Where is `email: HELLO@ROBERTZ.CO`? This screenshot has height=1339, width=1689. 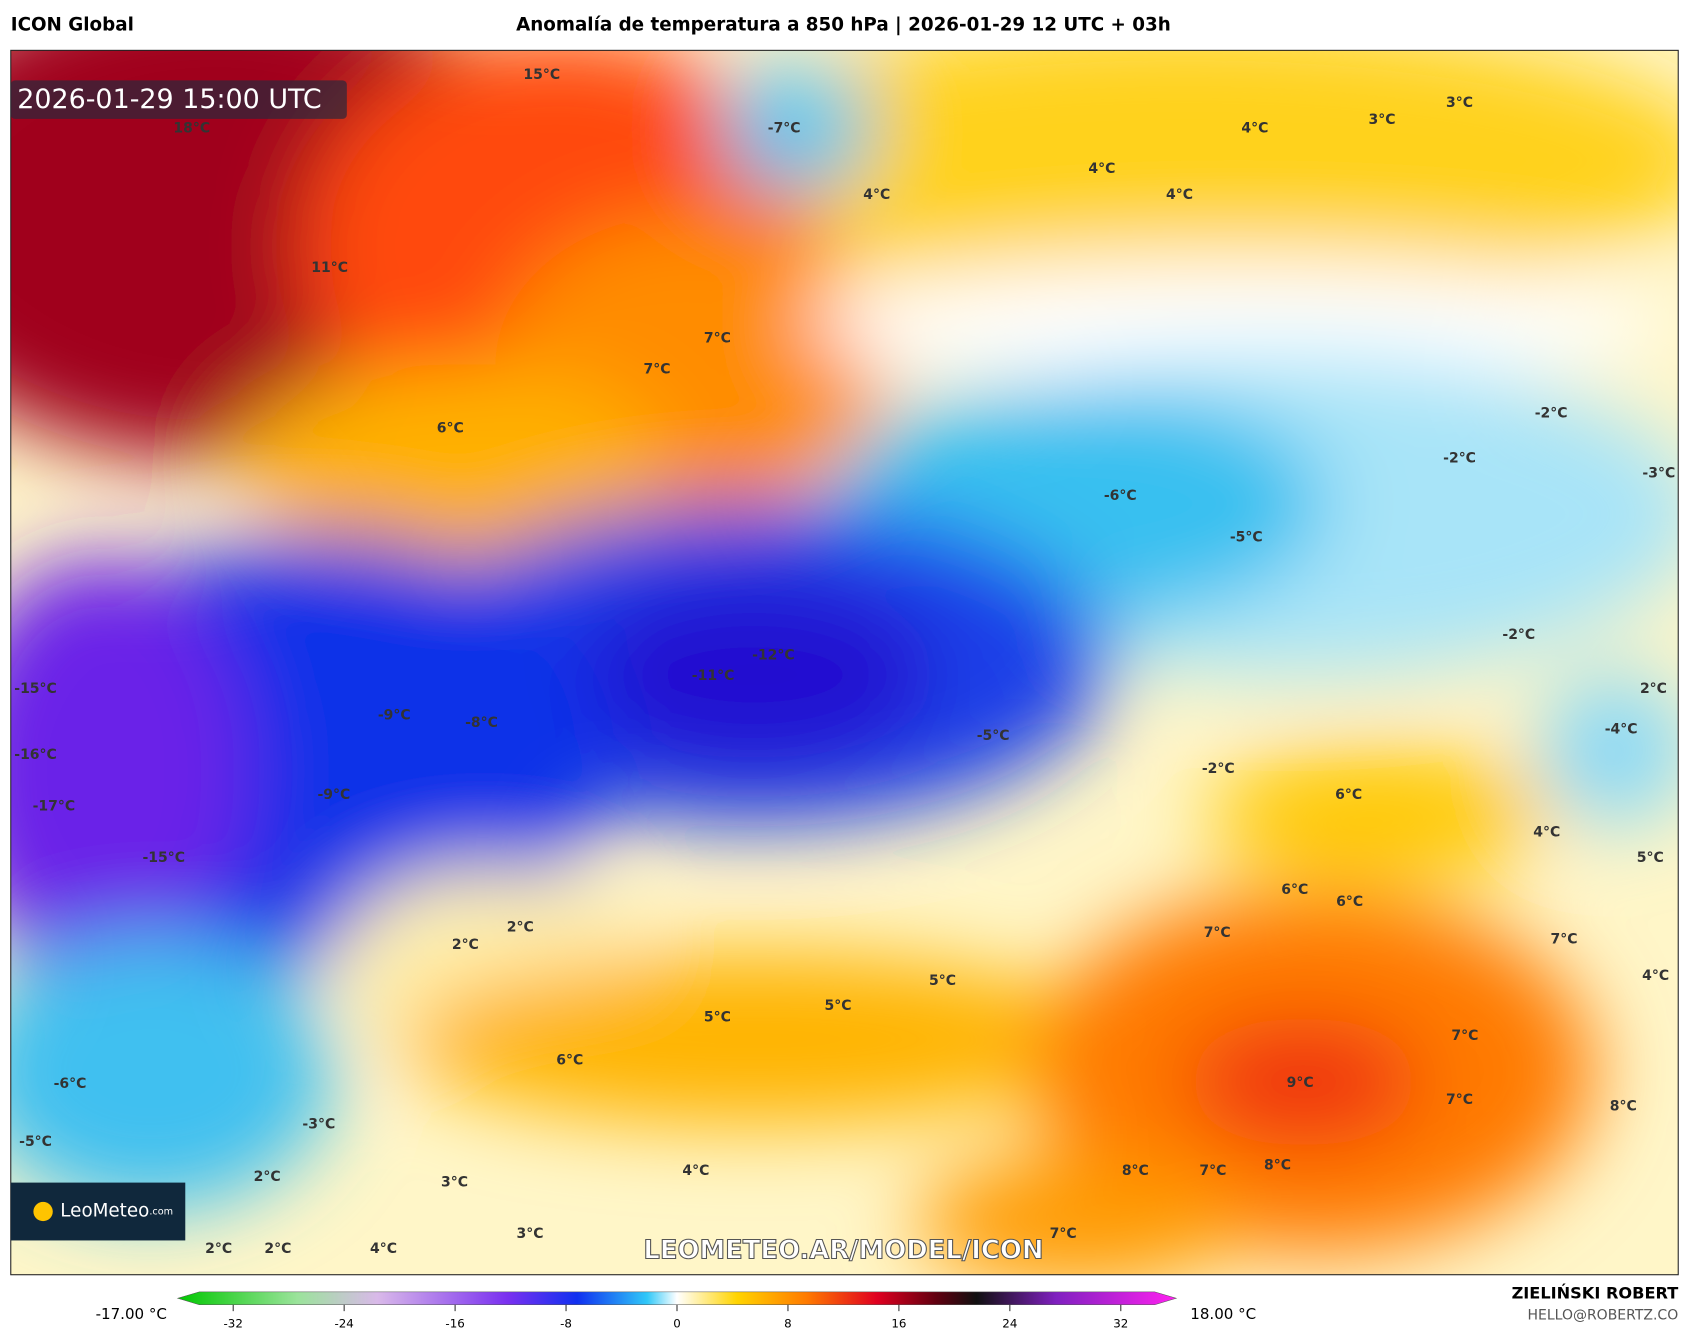
email: HELLO@ROBERTZ.CO is located at coordinates (1603, 1315).